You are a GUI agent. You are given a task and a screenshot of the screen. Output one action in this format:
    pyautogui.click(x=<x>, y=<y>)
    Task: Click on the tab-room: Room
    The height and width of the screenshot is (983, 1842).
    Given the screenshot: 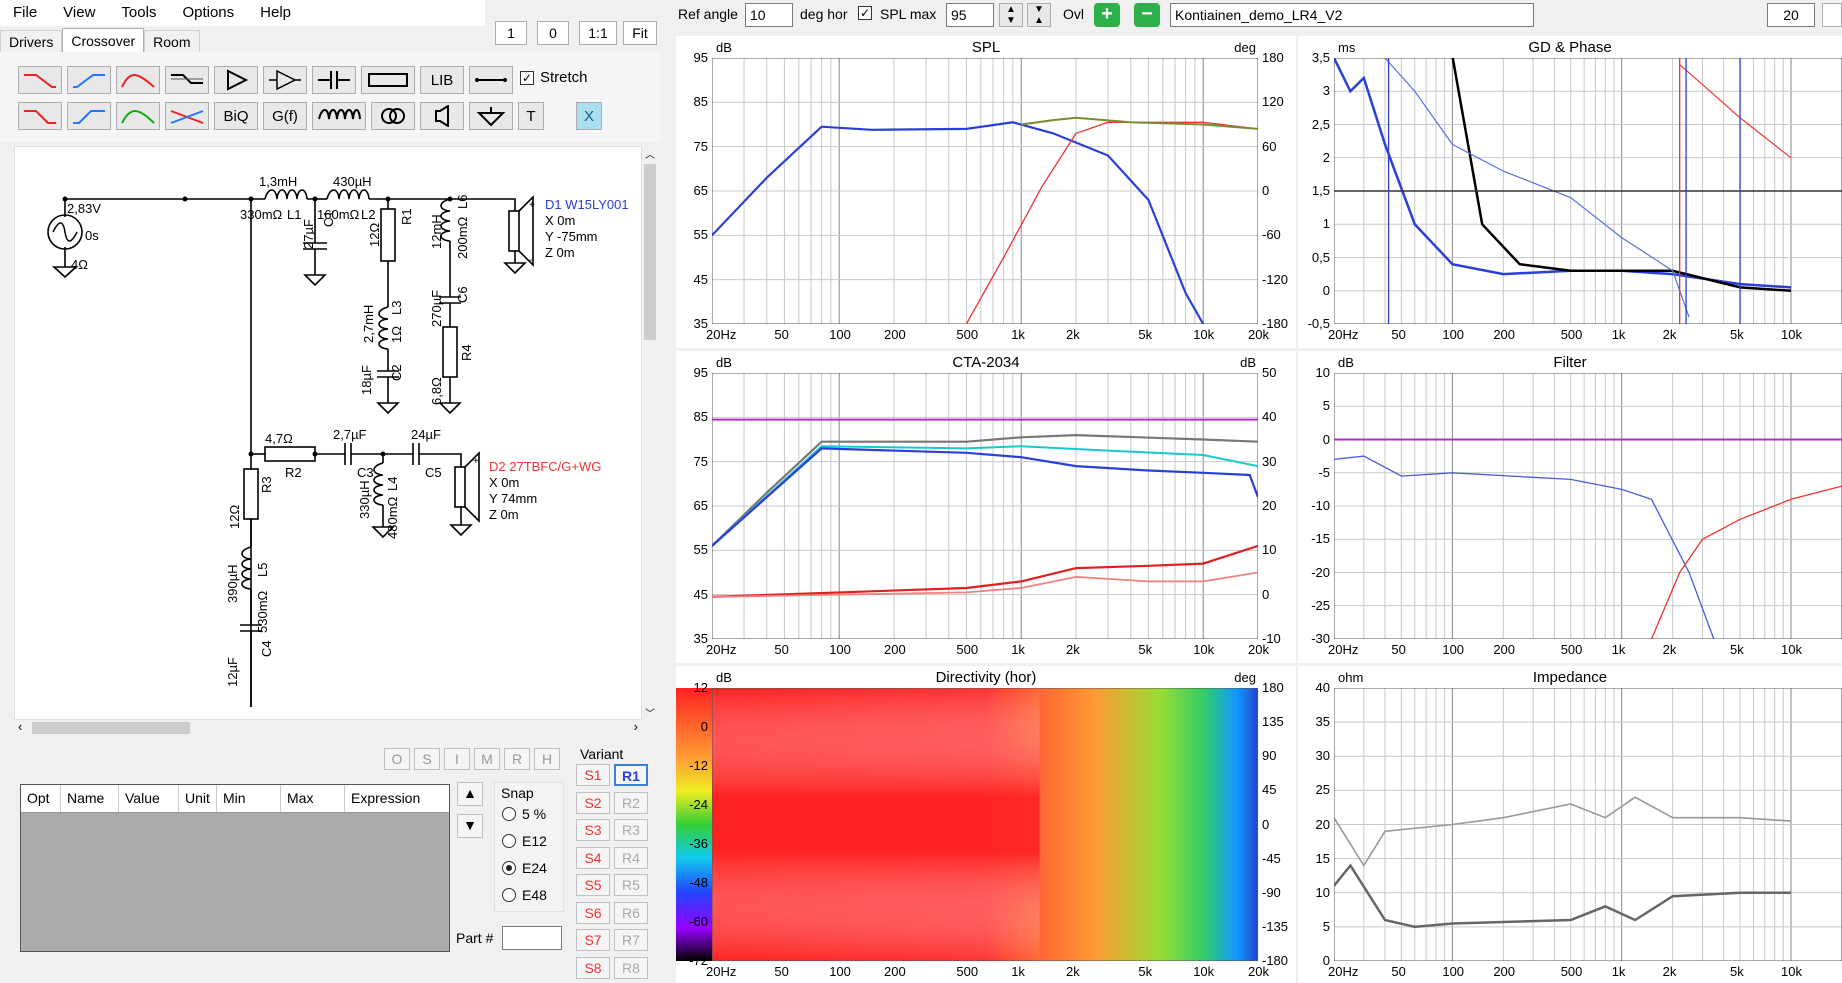 What is the action you would take?
    pyautogui.click(x=172, y=41)
    